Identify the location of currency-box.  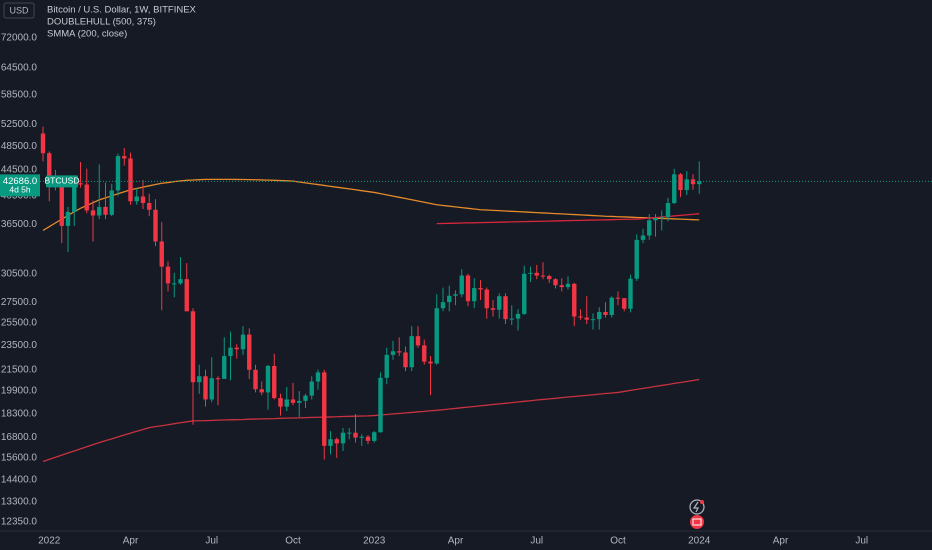
(19, 10).